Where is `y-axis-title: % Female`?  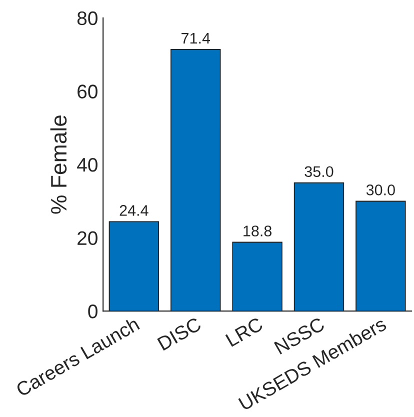 y-axis-title: % Female is located at coordinates (58, 164).